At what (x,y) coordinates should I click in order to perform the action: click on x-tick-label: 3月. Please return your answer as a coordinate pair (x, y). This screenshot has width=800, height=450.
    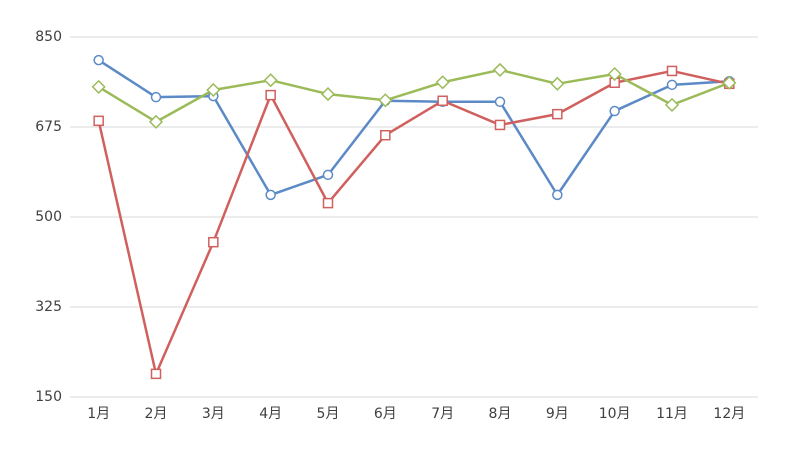
    Looking at the image, I should click on (213, 414).